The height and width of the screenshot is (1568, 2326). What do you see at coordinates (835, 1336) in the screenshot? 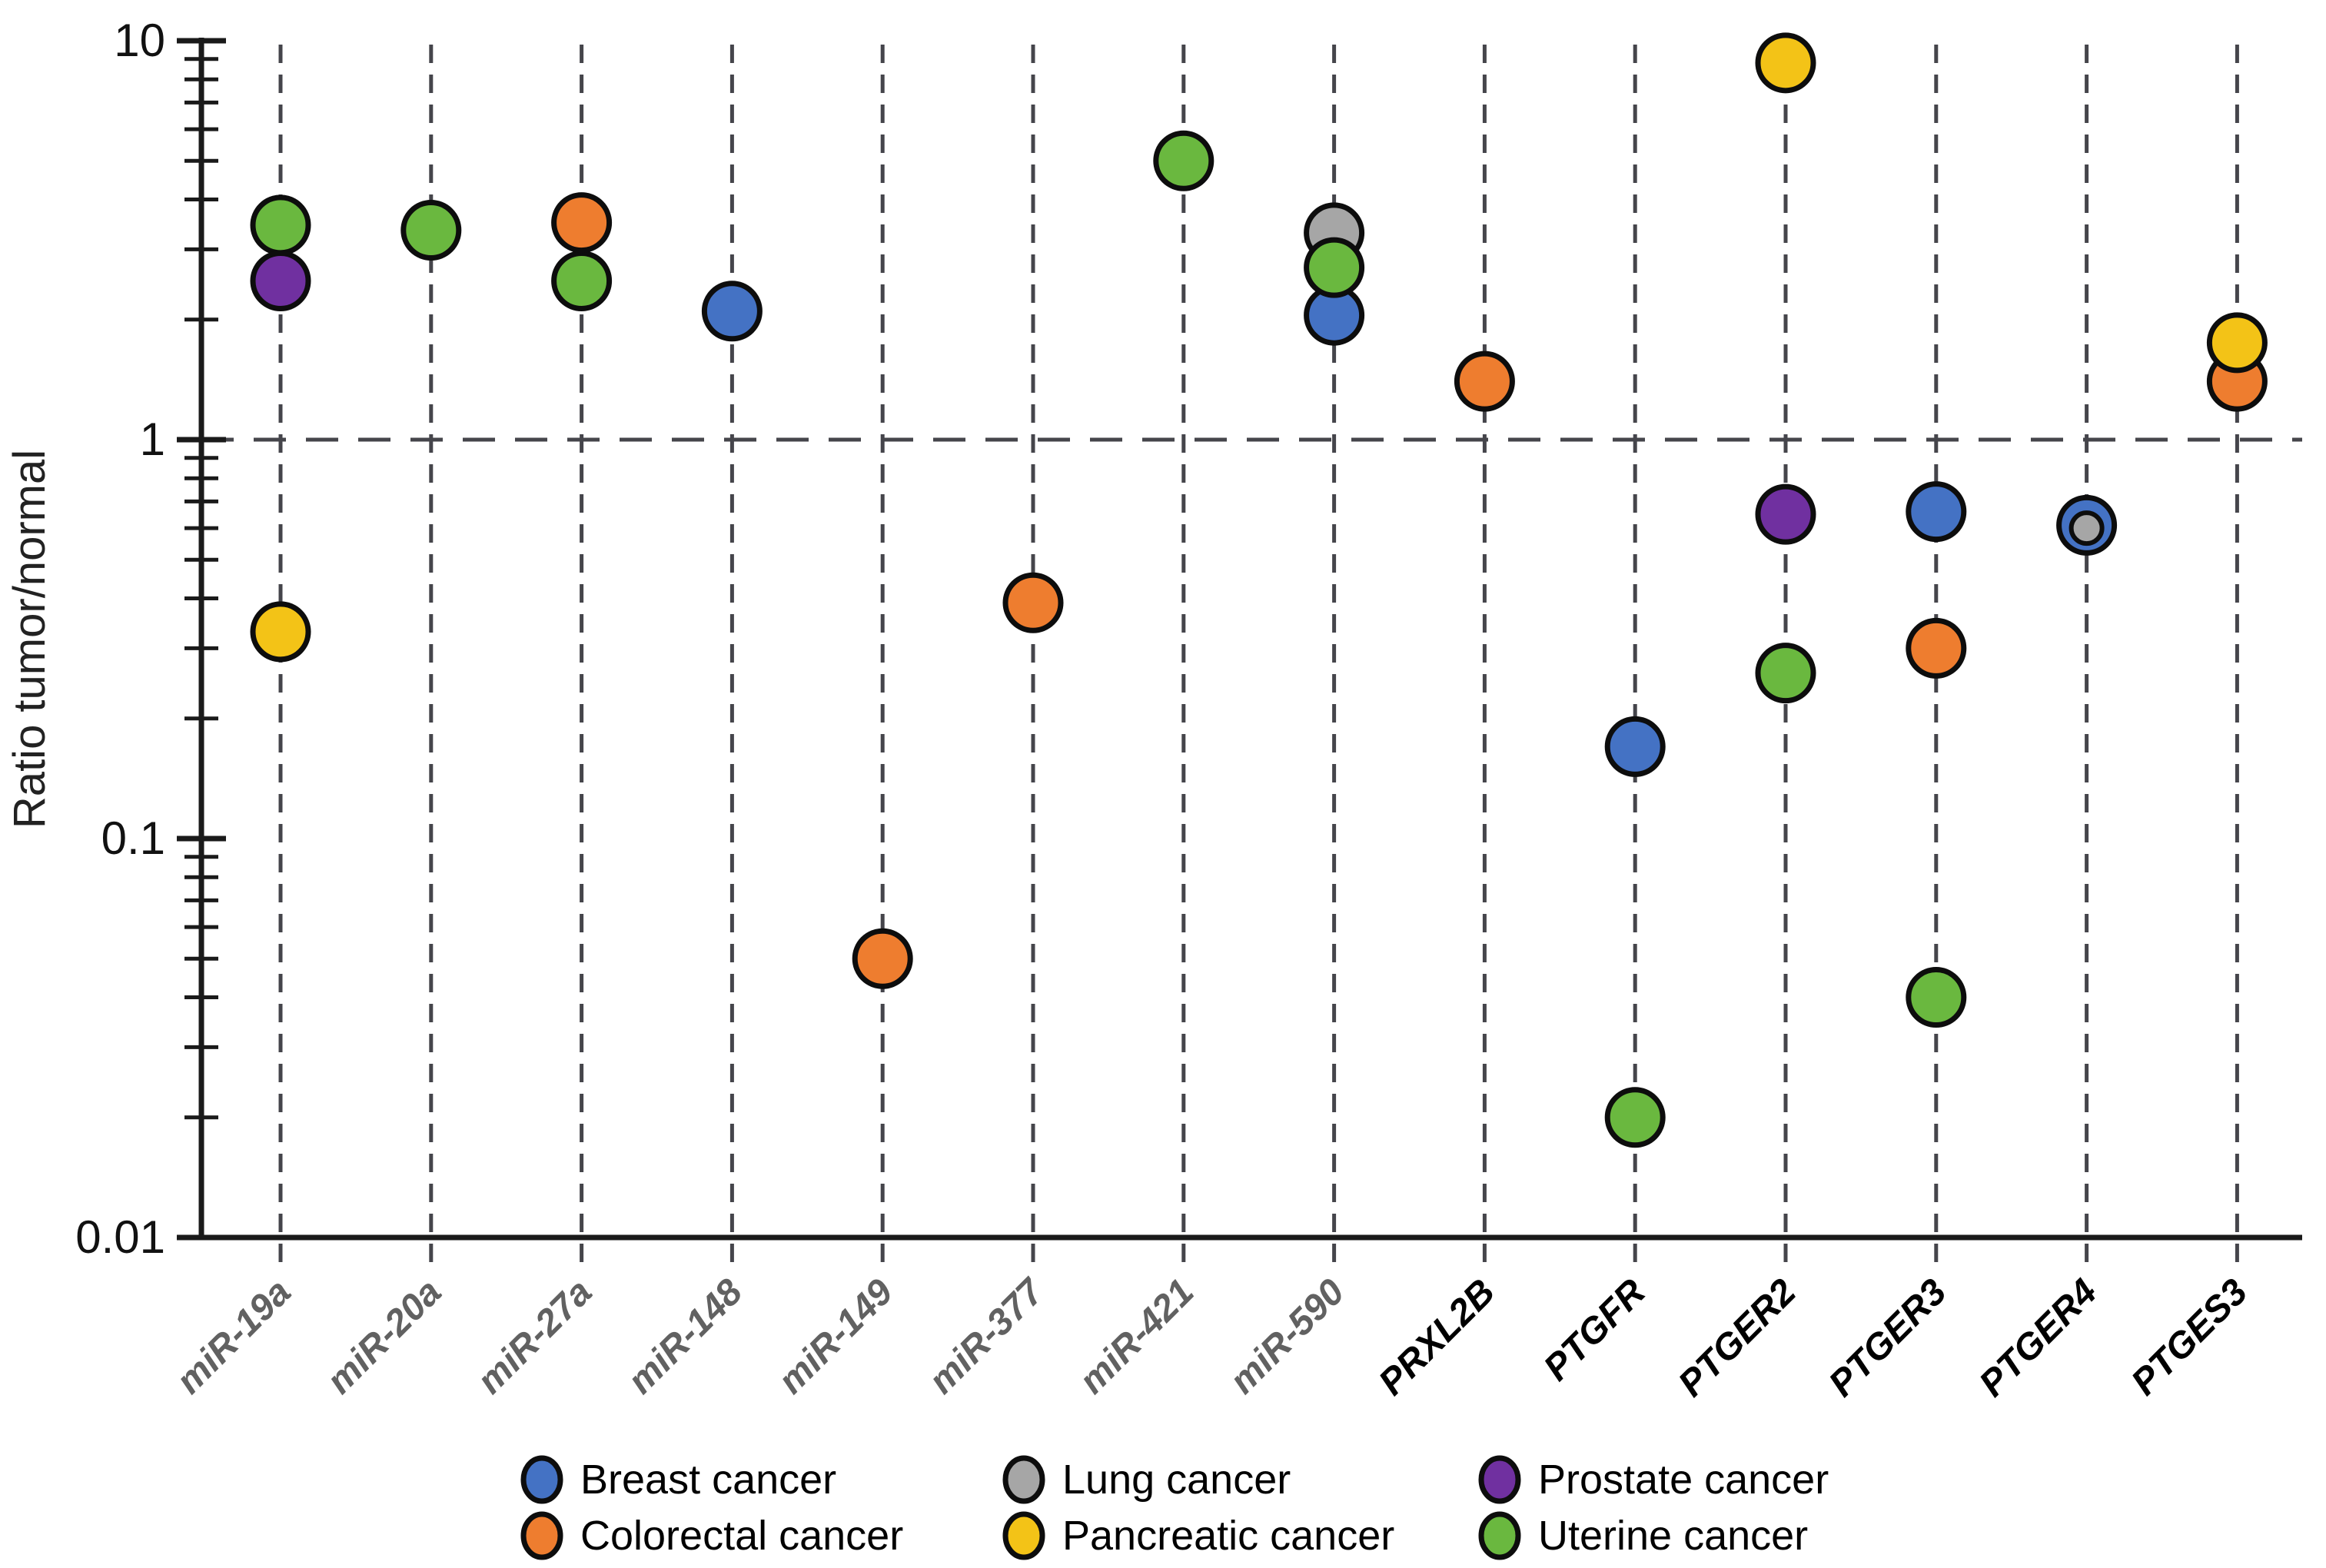
I see `x-category-label-miR-149: miR-149` at bounding box center [835, 1336].